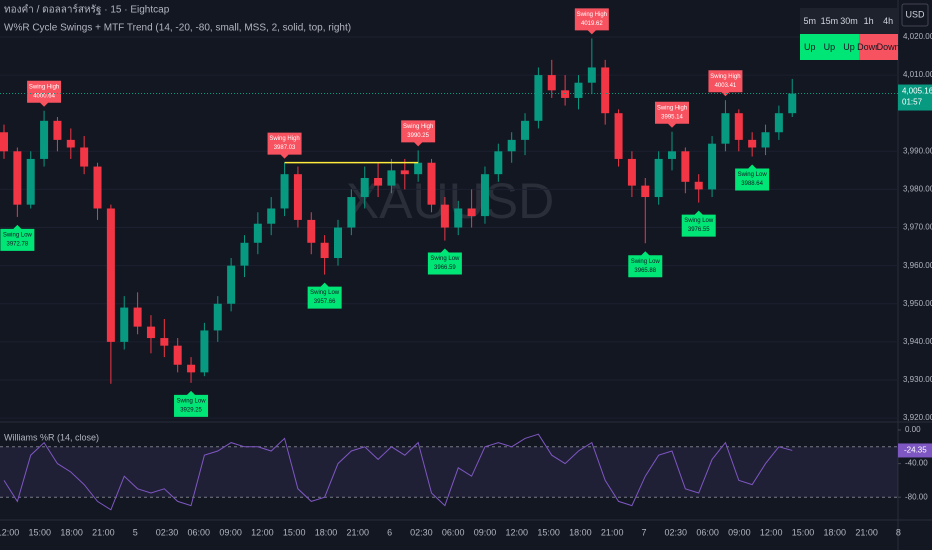  What do you see at coordinates (191, 410) in the screenshot?
I see `swing-low-value: 3929.25` at bounding box center [191, 410].